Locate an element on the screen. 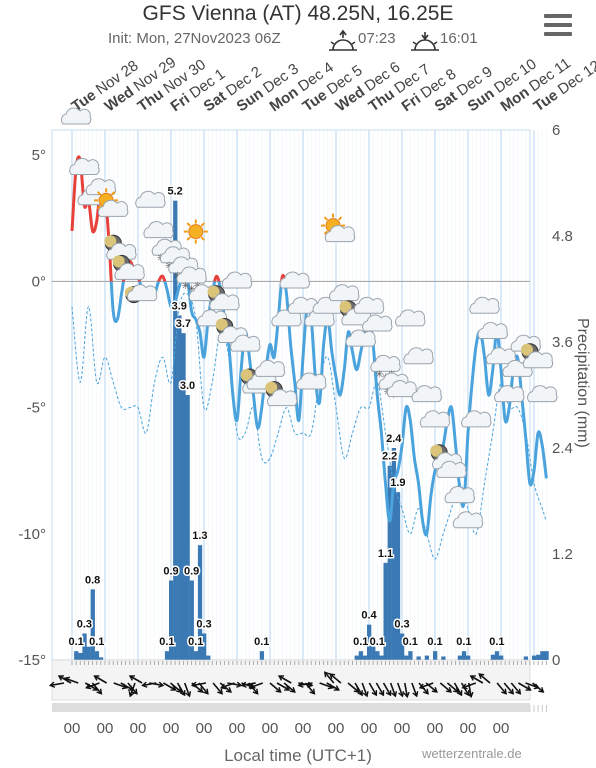  precip-value-label: 2.4 is located at coordinates (394, 439).